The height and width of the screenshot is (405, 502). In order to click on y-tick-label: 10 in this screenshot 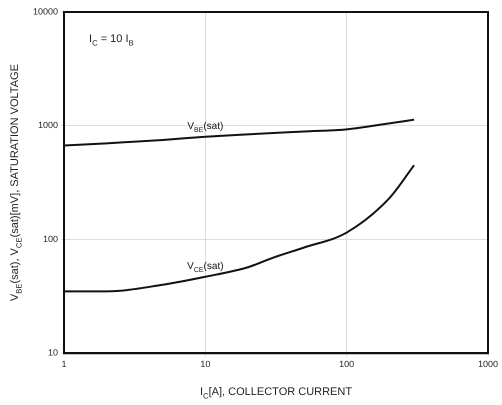, I will do `click(53, 353)`.